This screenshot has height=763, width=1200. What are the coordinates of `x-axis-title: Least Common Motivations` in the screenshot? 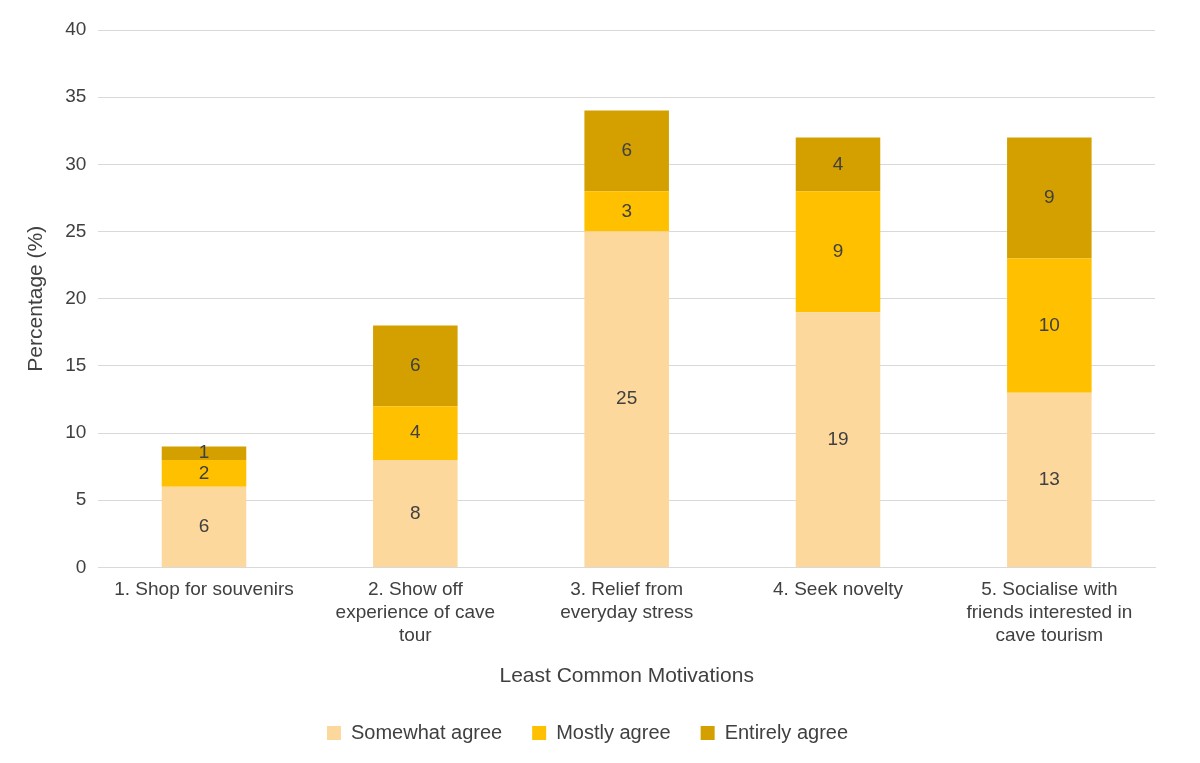 It's located at (626, 675).